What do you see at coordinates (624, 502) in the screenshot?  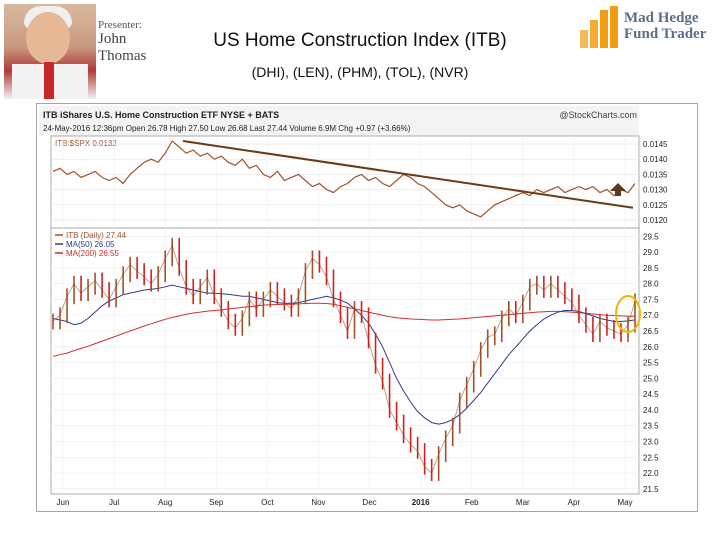 I see `x-tick-label: May` at bounding box center [624, 502].